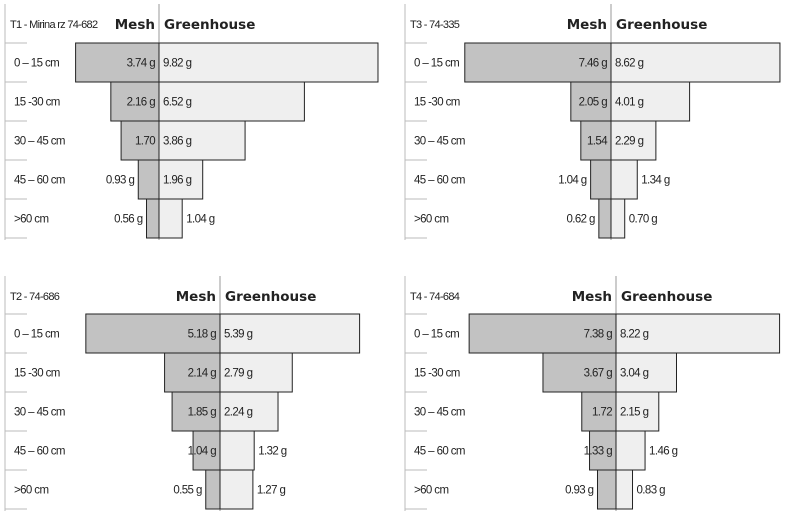  I want to click on data-label-mesh: 3.67 g, so click(598, 374).